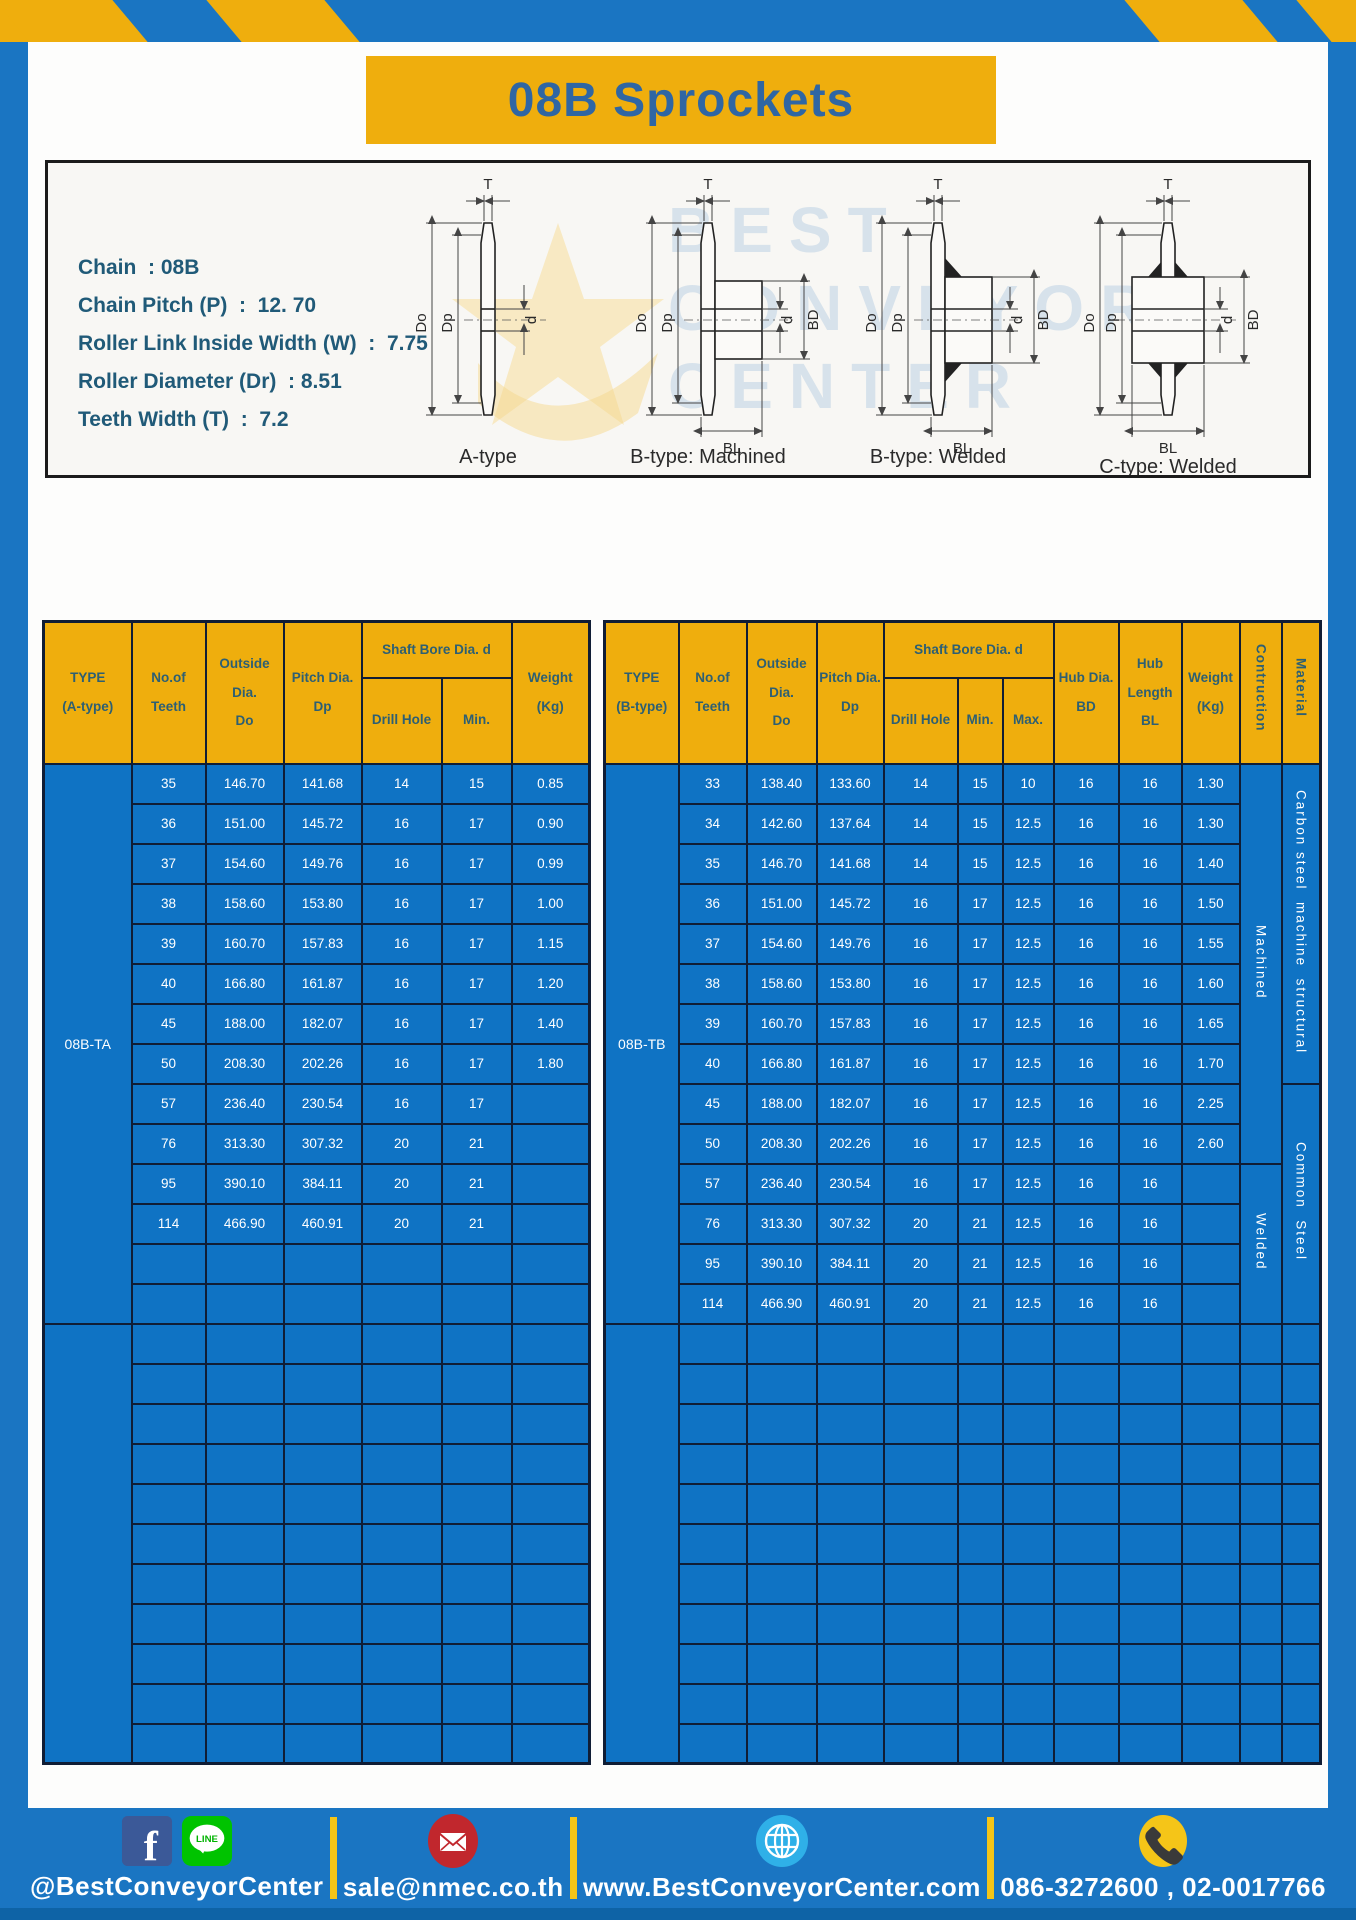 This screenshot has height=1920, width=1356. What do you see at coordinates (712, 1263) in the screenshot?
I see `table-cell: 95` at bounding box center [712, 1263].